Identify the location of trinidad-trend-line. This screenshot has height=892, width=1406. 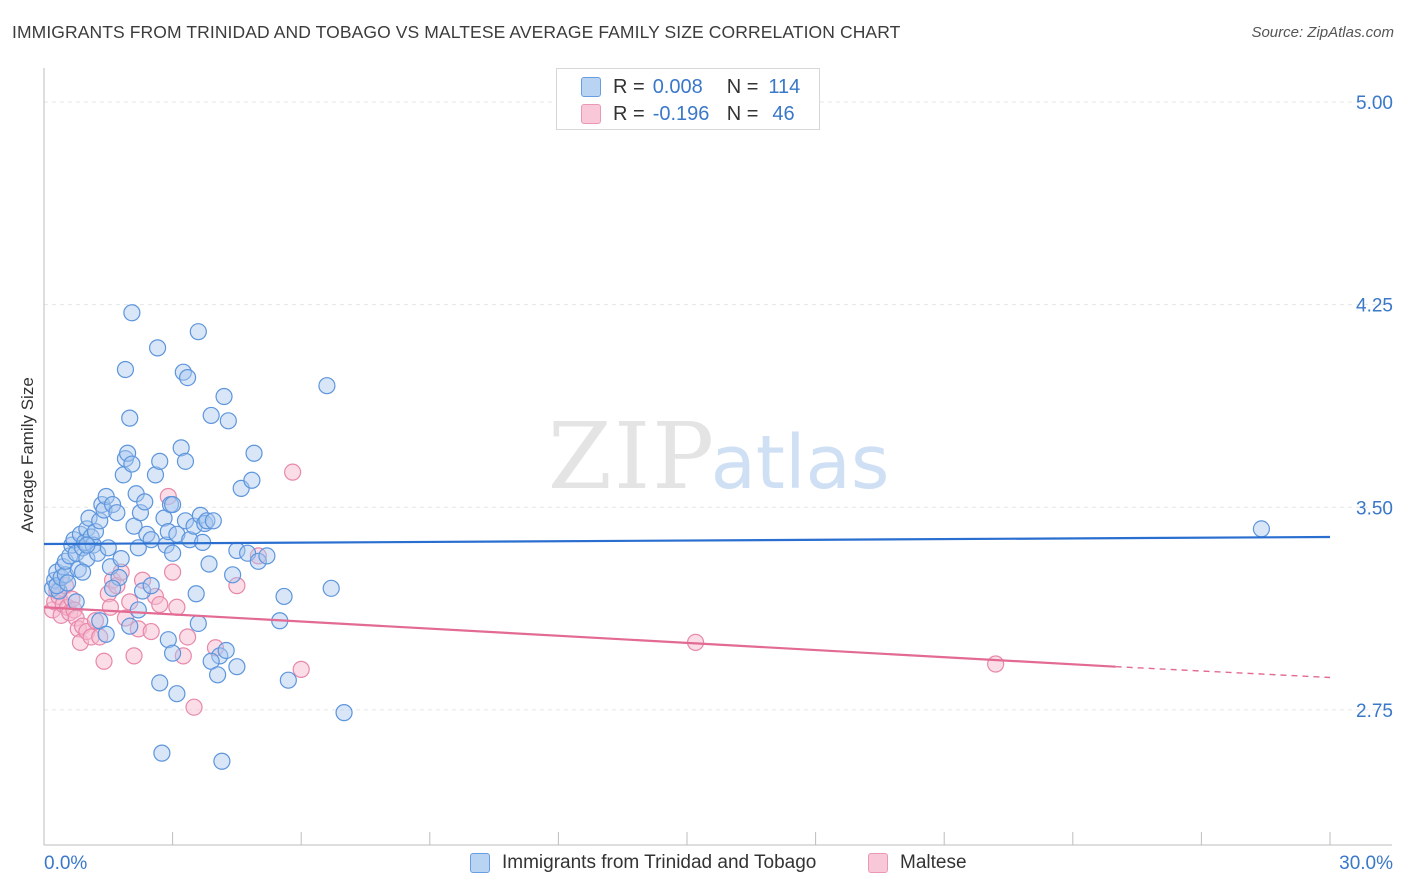
(687, 540).